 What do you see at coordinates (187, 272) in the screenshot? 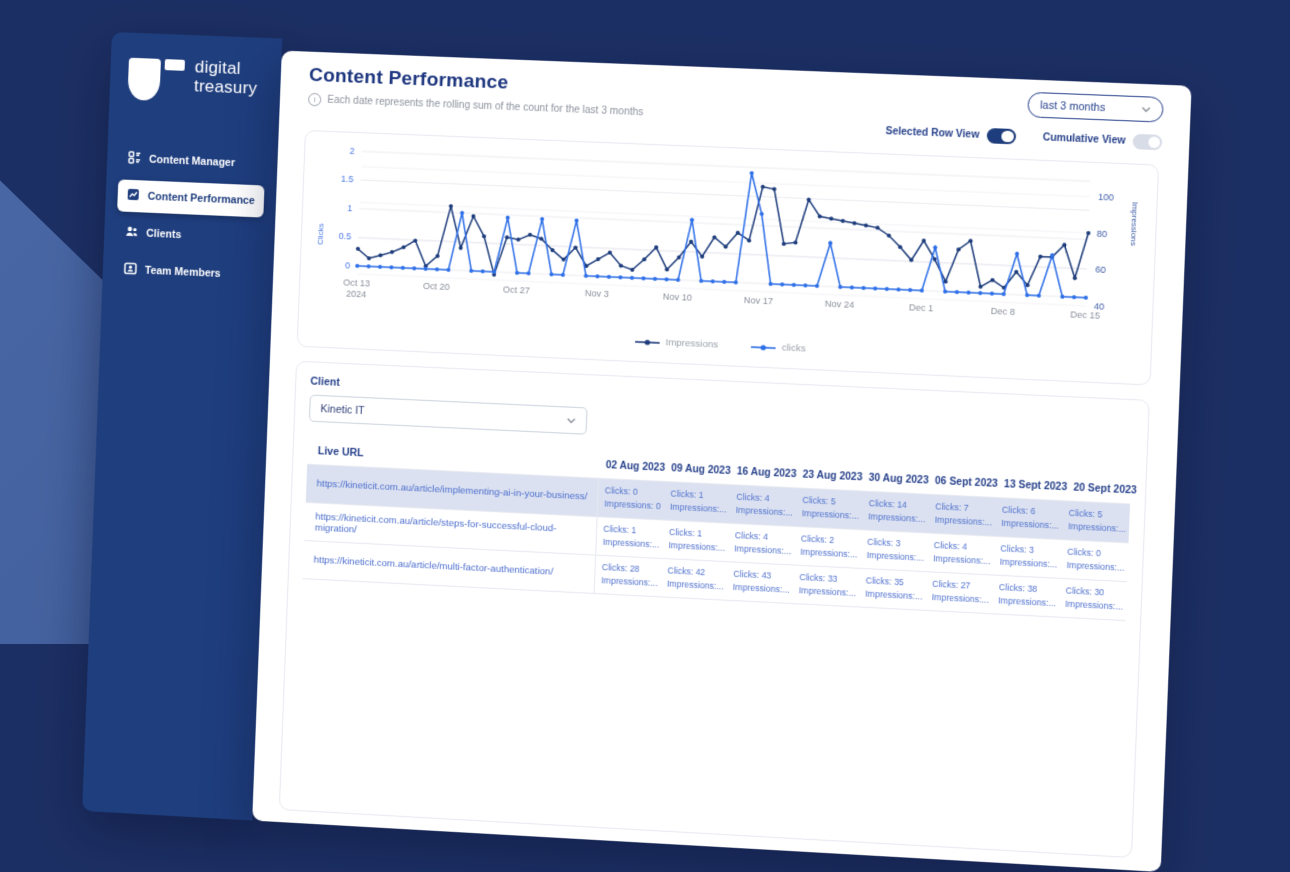
I see `sidebar-item-team-members: Team Members` at bounding box center [187, 272].